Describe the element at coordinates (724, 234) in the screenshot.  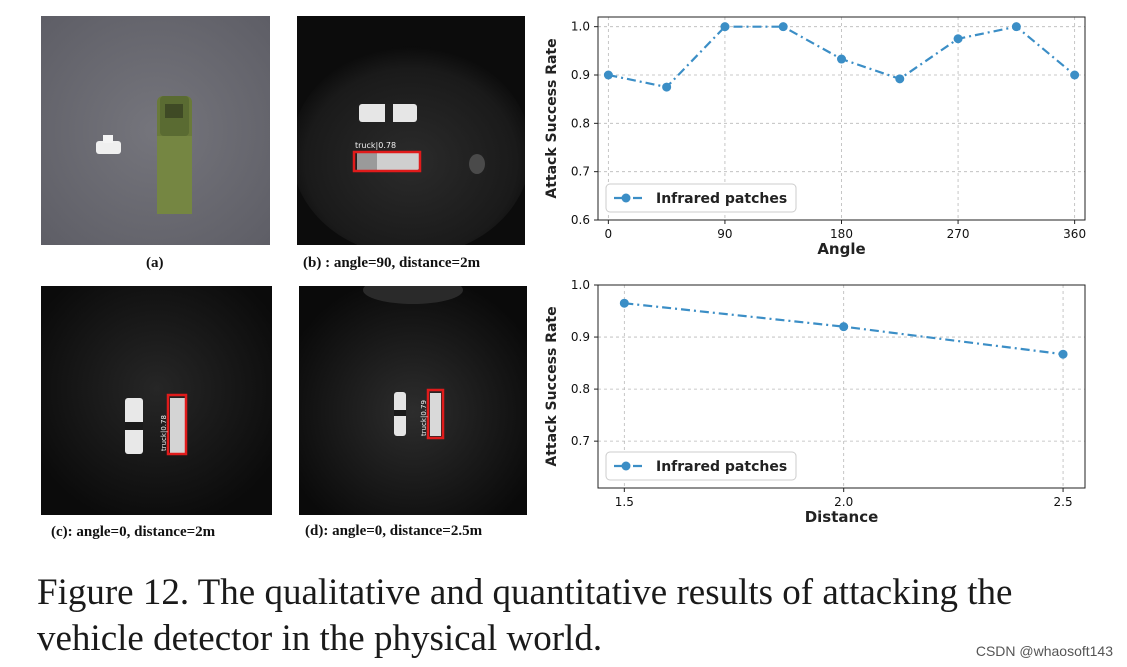
I see `x-tick-label: 90` at that location.